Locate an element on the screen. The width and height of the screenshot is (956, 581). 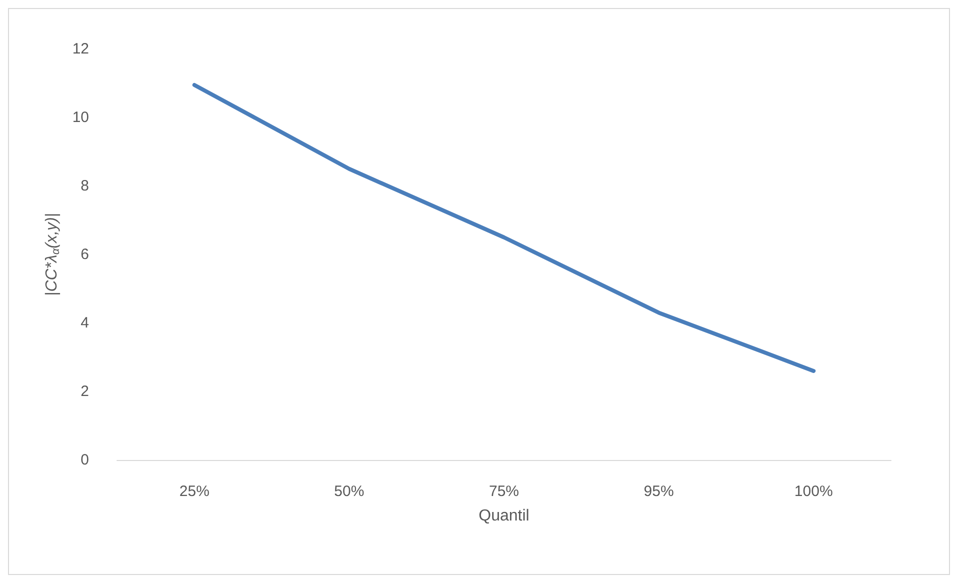
x-axis-title: Quantil is located at coordinates (504, 516).